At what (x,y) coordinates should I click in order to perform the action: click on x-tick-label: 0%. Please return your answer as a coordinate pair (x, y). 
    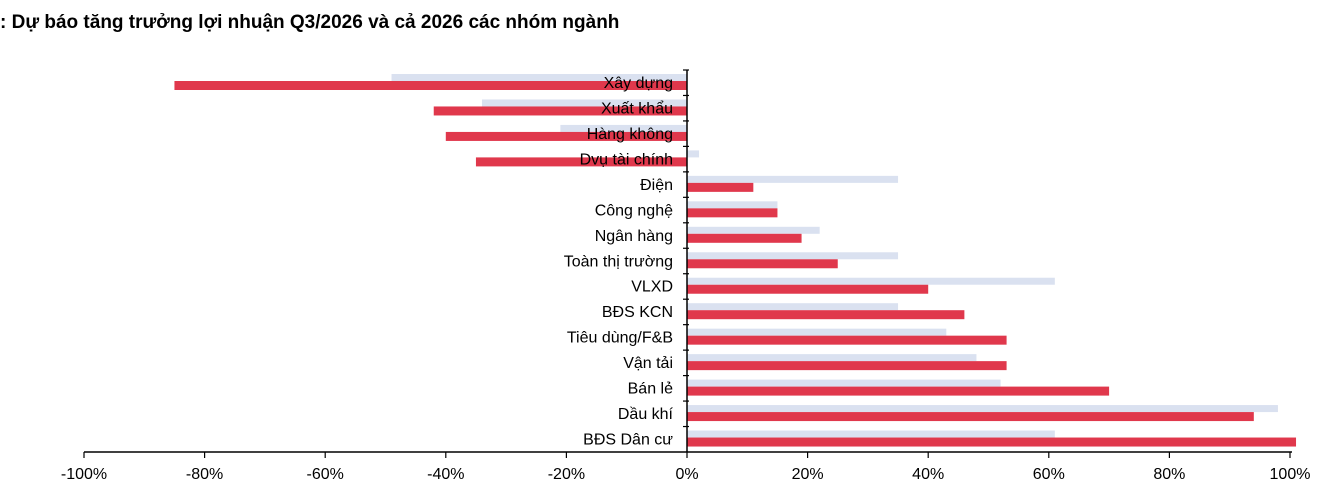
    Looking at the image, I should click on (686, 474).